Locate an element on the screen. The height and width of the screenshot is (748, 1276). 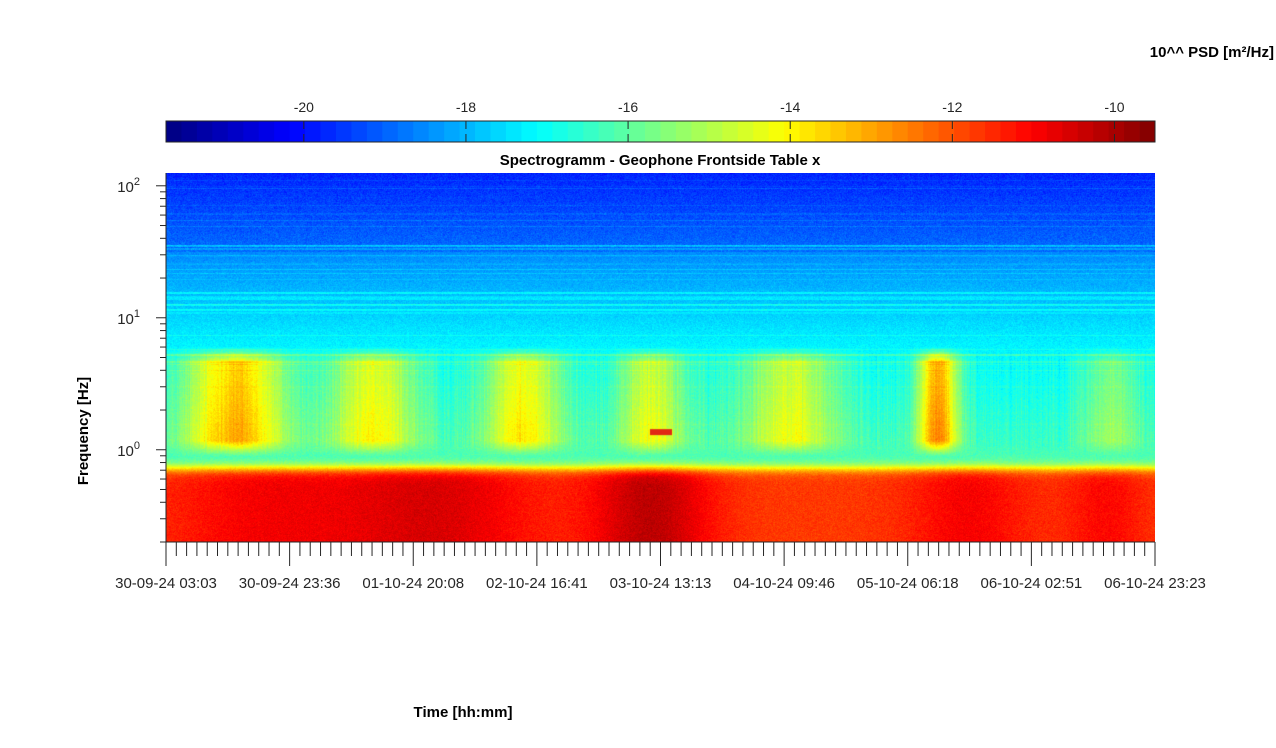
colorbar-border is located at coordinates (660, 131).